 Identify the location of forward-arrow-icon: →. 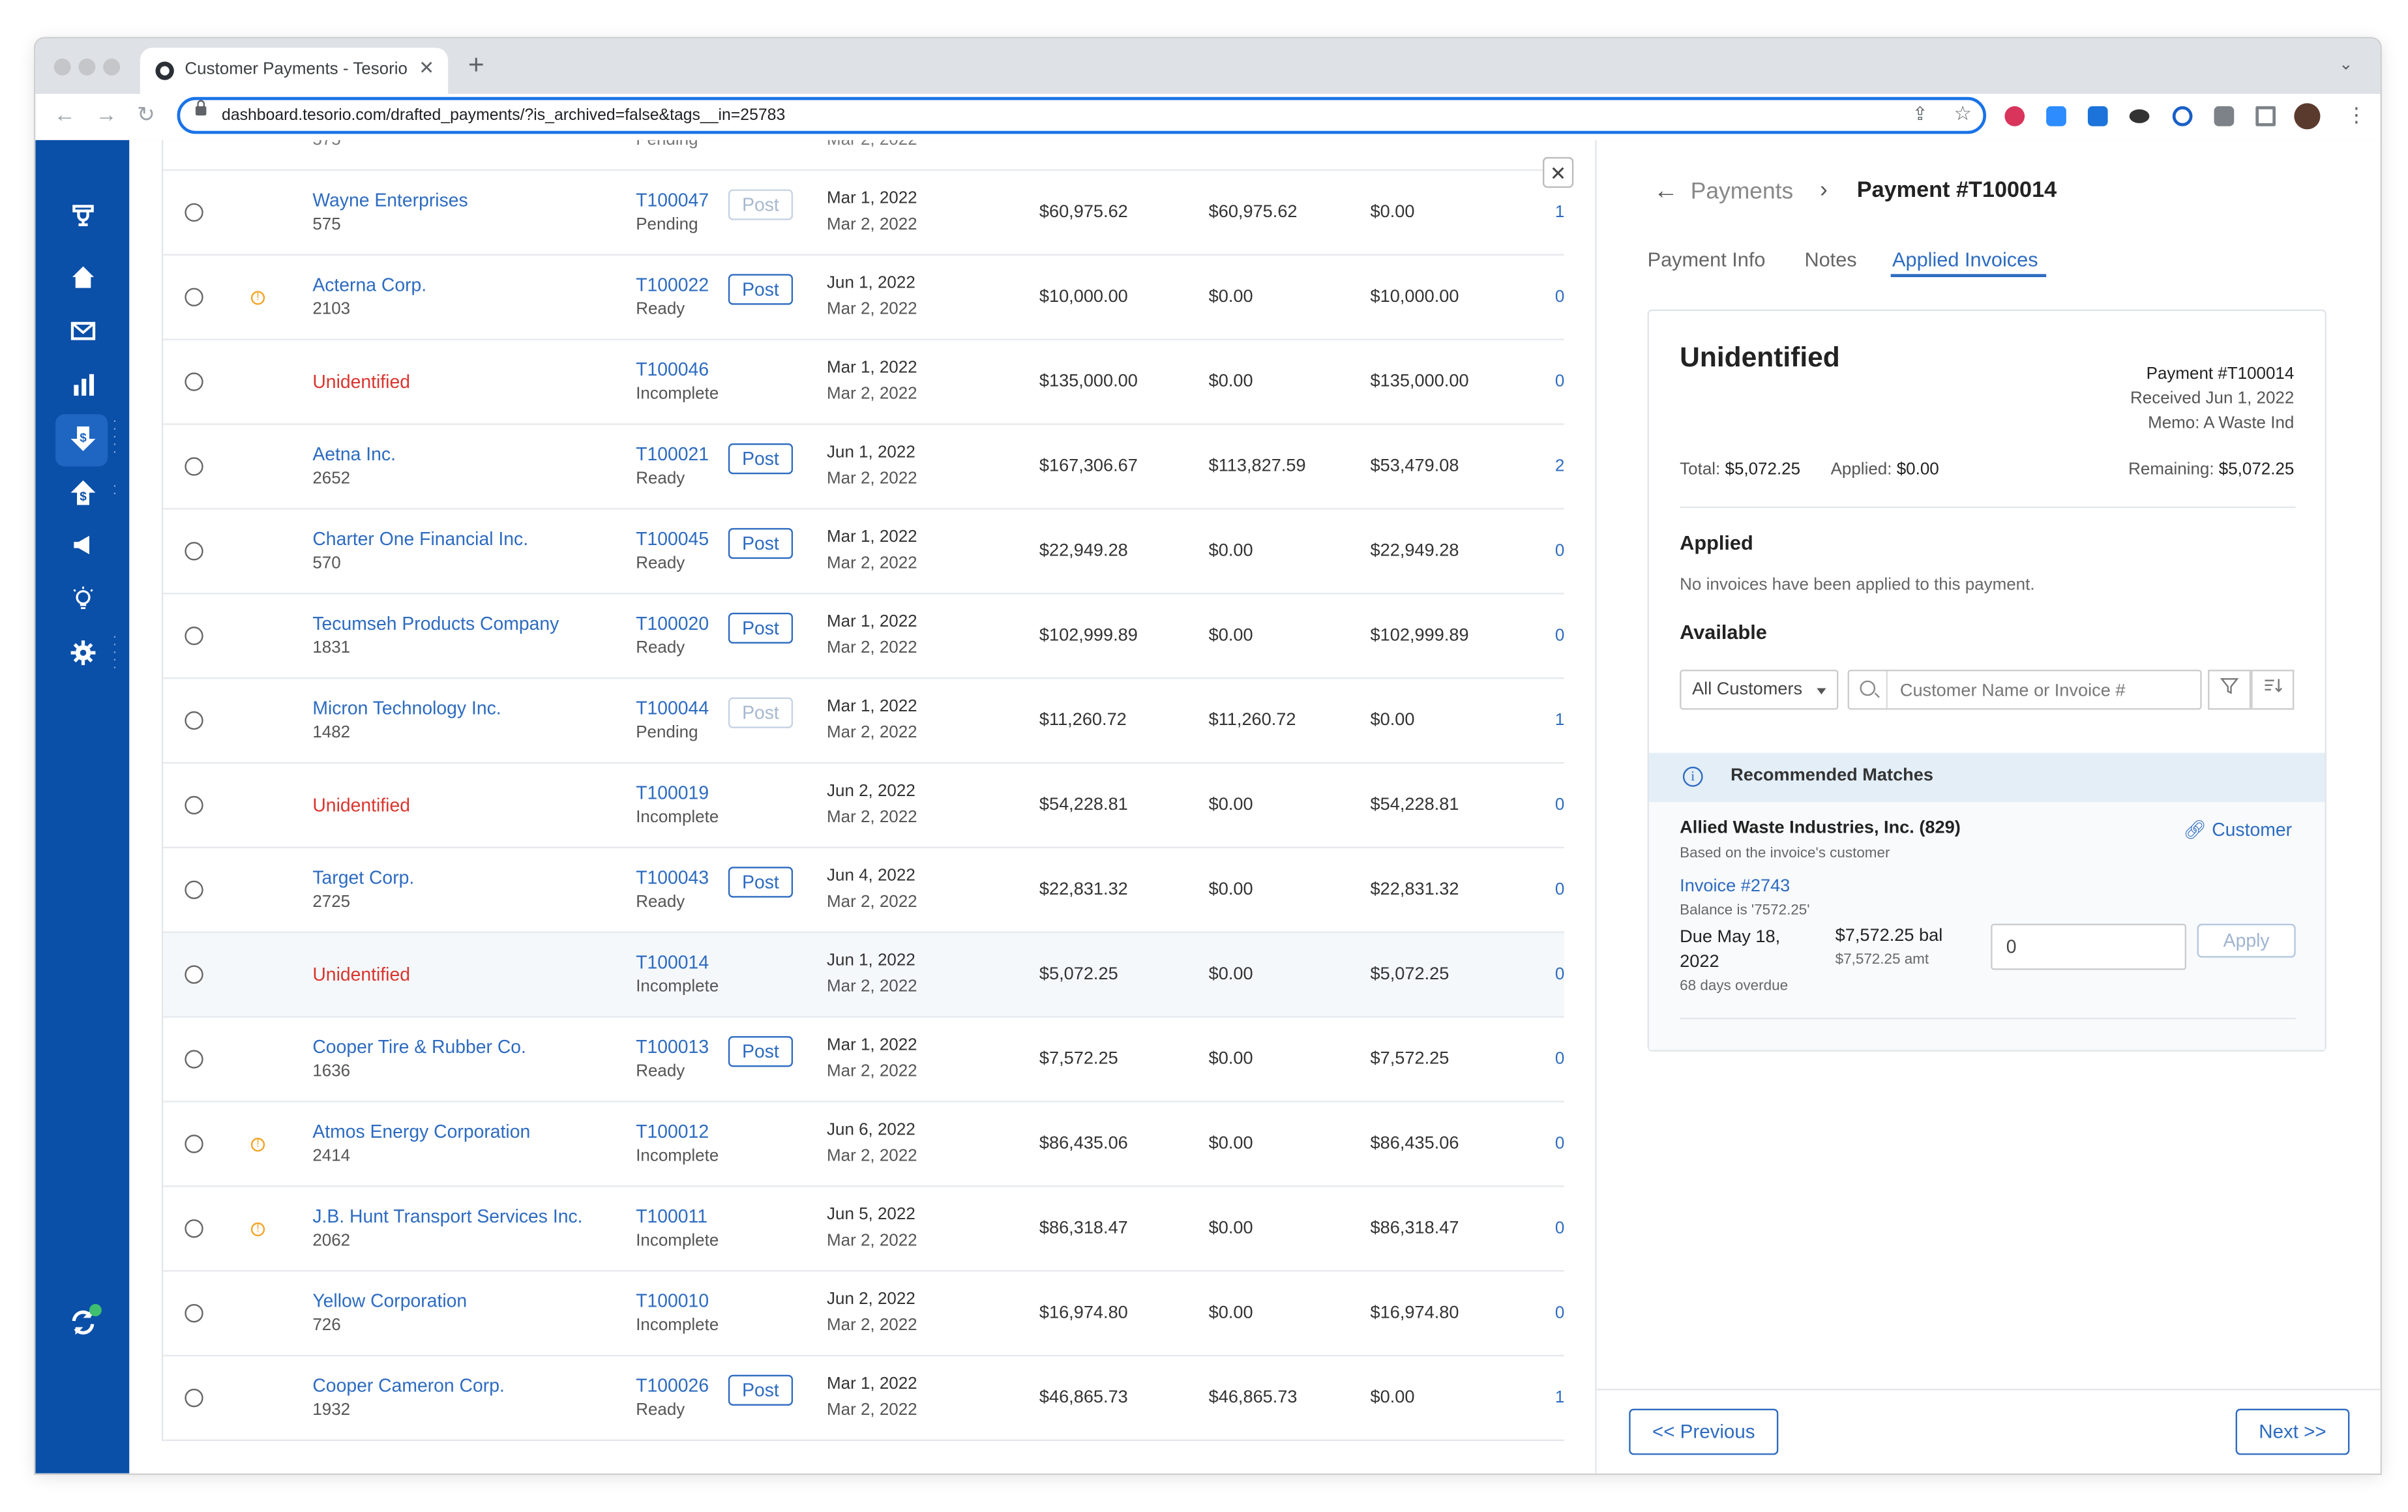
(106, 114).